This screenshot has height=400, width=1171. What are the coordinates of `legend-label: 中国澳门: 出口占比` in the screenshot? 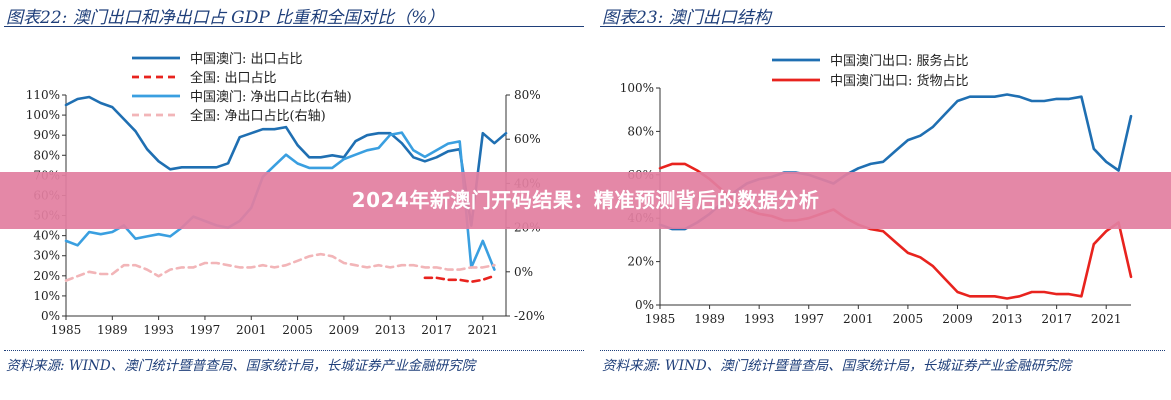 It's located at (246, 59).